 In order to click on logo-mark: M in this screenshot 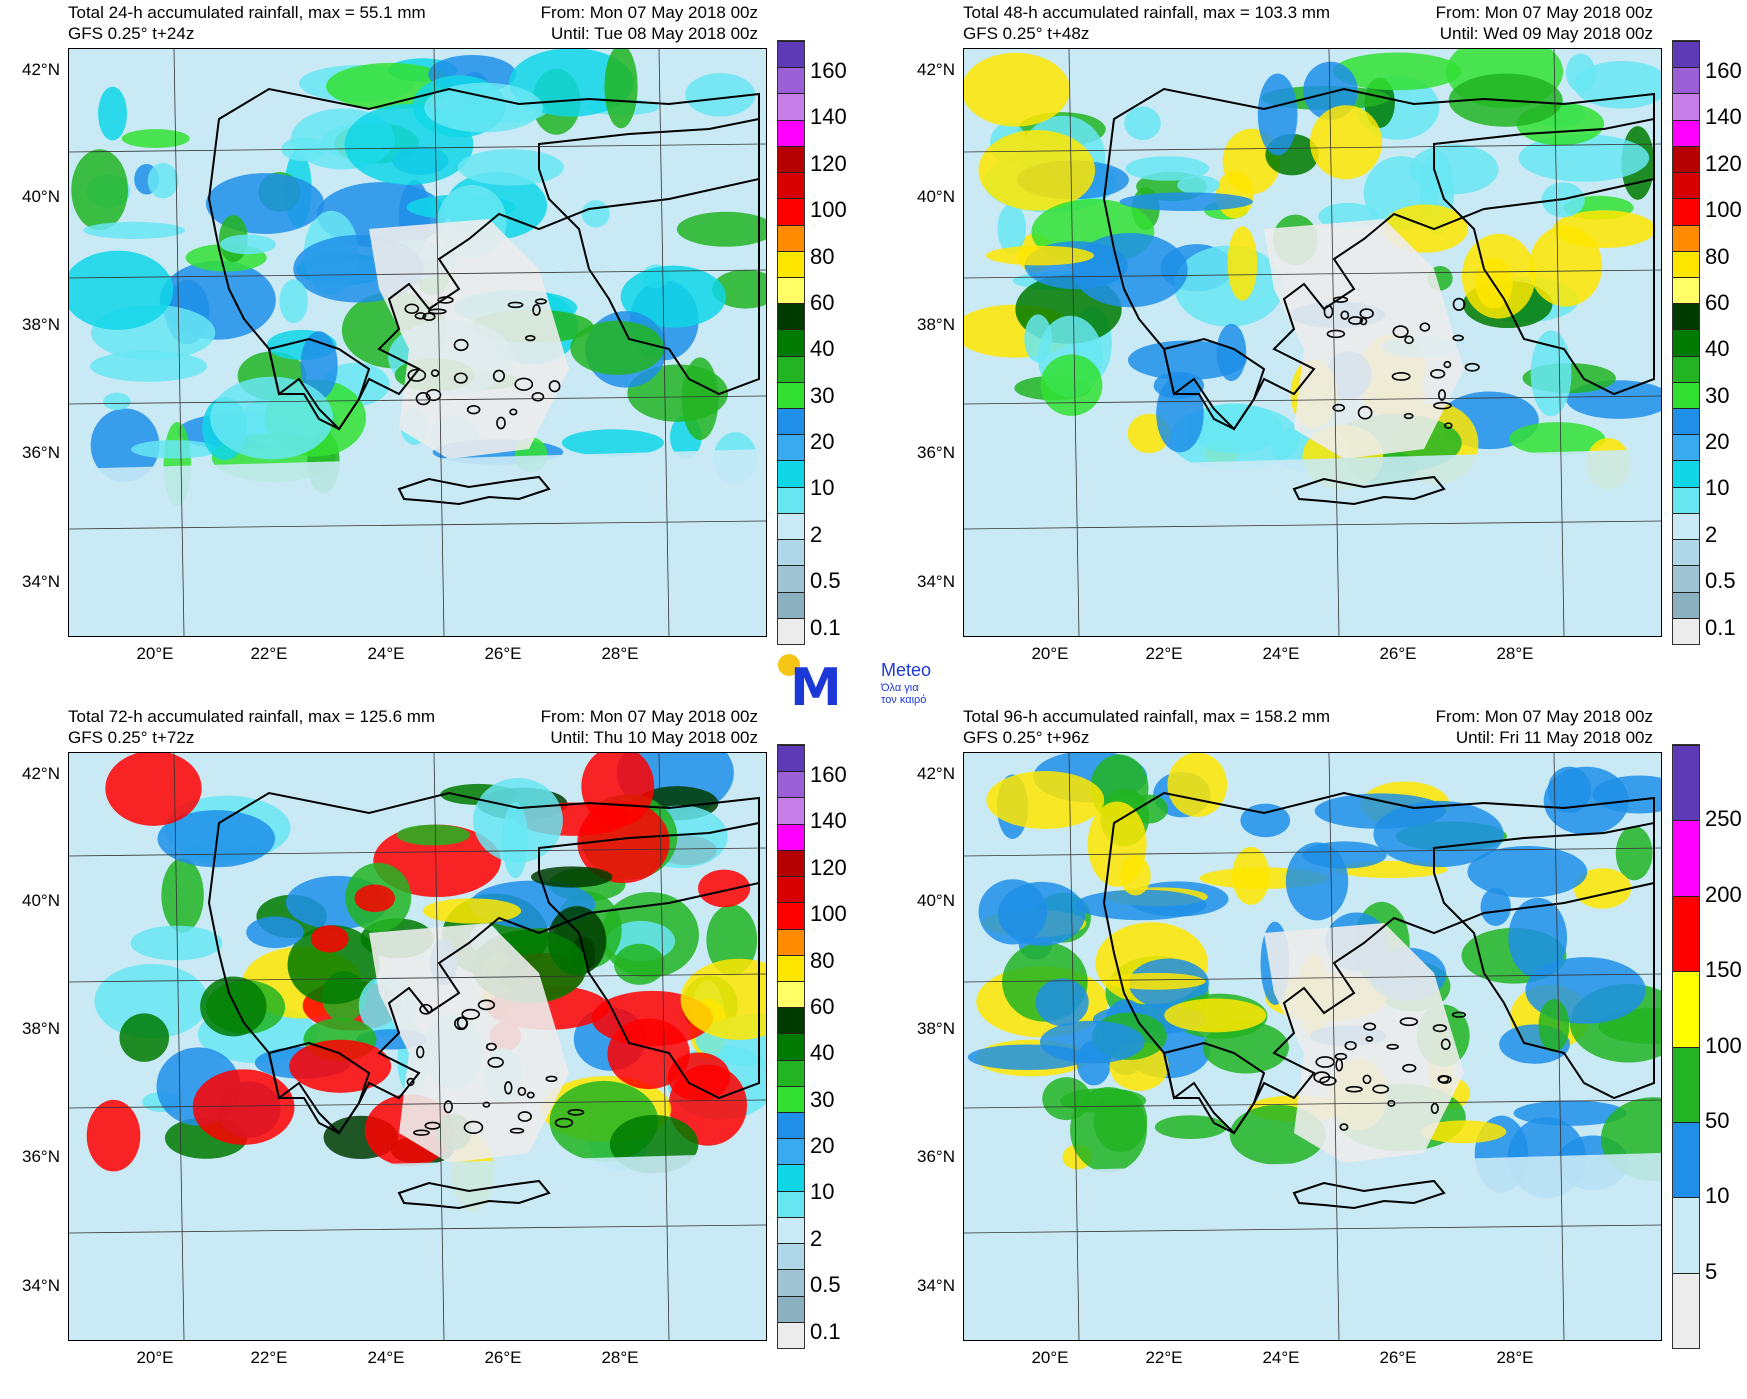, I will do `click(816, 688)`.